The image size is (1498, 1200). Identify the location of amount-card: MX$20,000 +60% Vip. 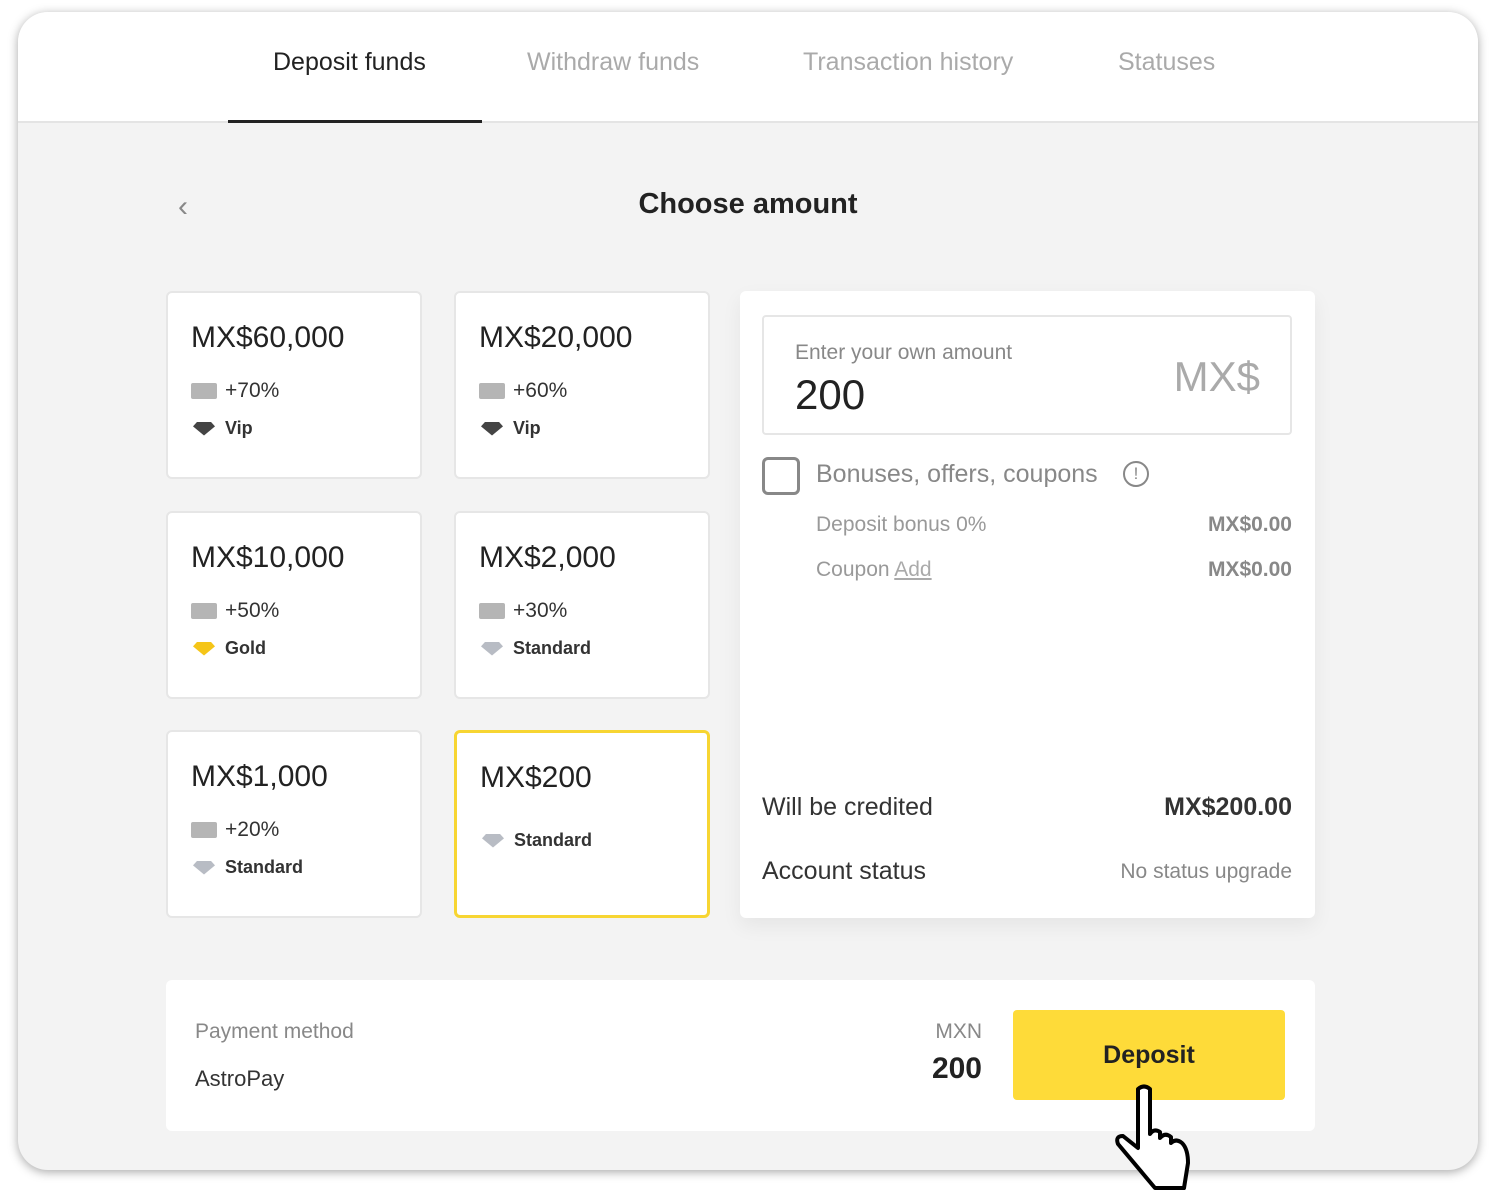
(582, 385).